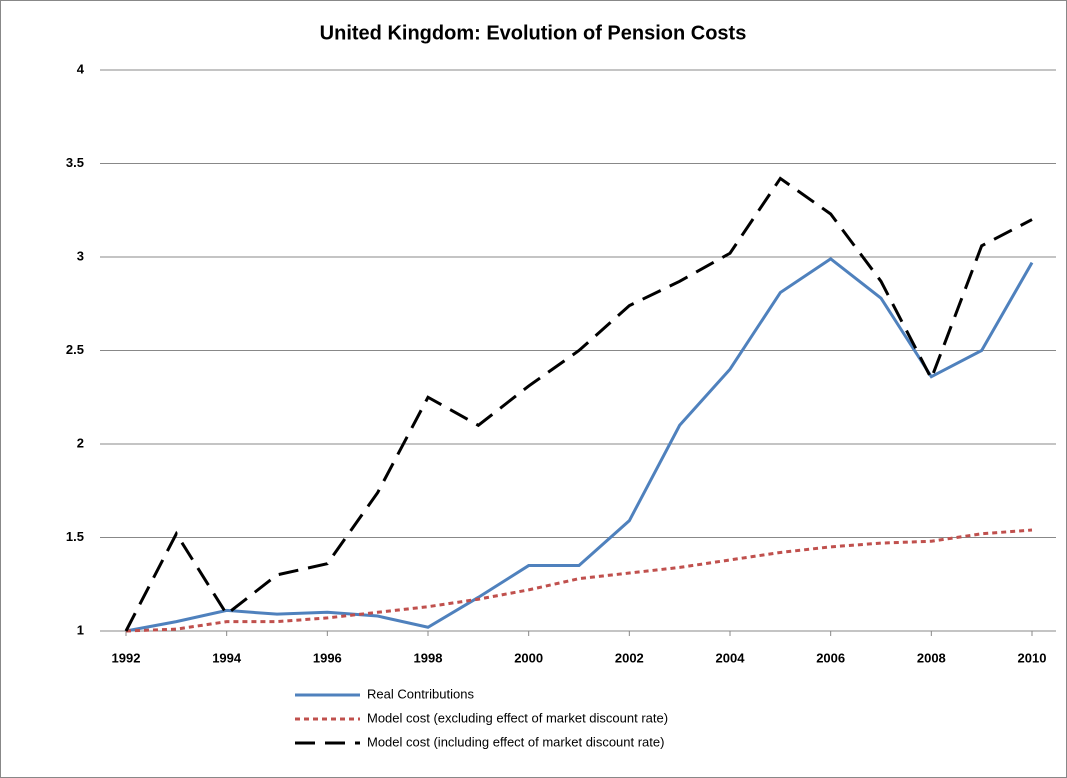 Image resolution: width=1067 pixels, height=778 pixels. I want to click on x-tick-label: 2002, so click(629, 657).